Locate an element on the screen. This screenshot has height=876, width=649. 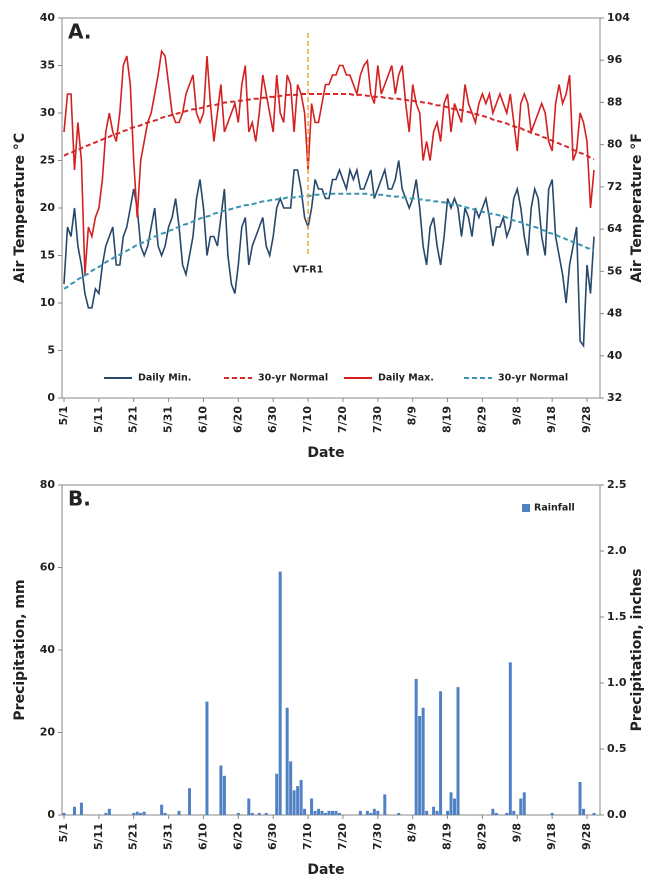
y-tick-label: 80 is located at coordinates (48, 484).